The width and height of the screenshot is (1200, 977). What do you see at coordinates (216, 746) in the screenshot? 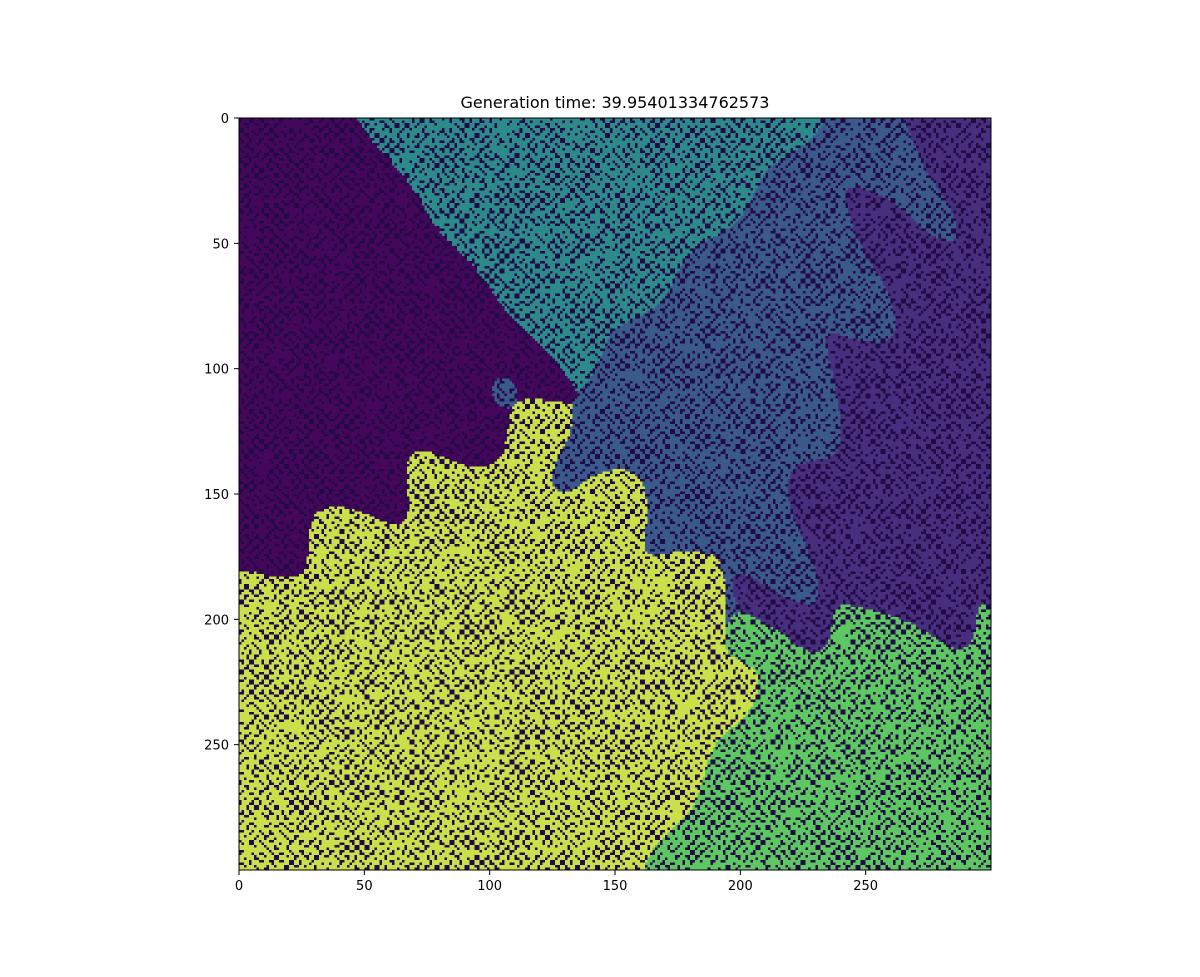
I see `y-tick-label: 250` at bounding box center [216, 746].